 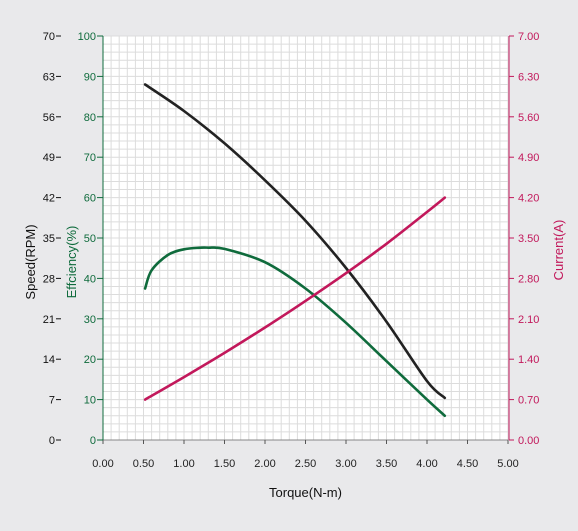 What do you see at coordinates (426, 464) in the screenshot?
I see `x-tick-label: 4.00` at bounding box center [426, 464].